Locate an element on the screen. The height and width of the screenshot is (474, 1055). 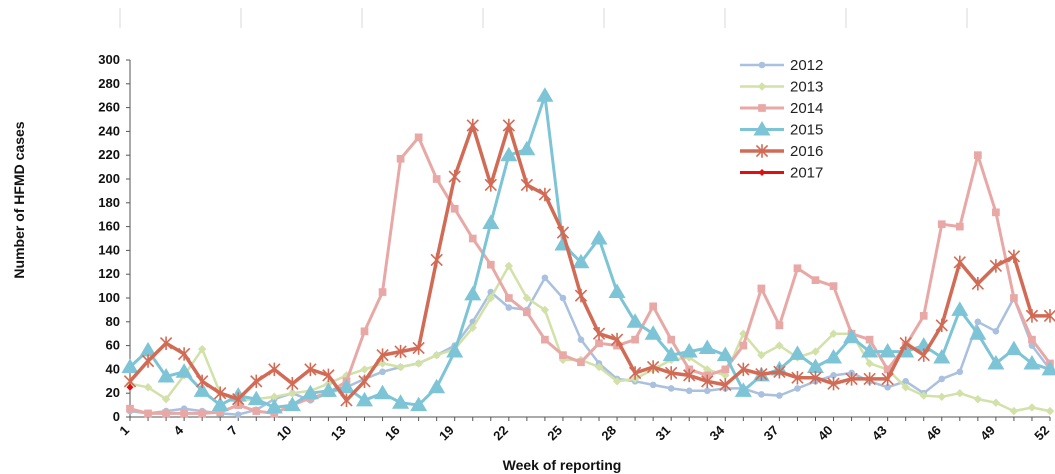
x-tick-label: 16 is located at coordinates (392, 433).